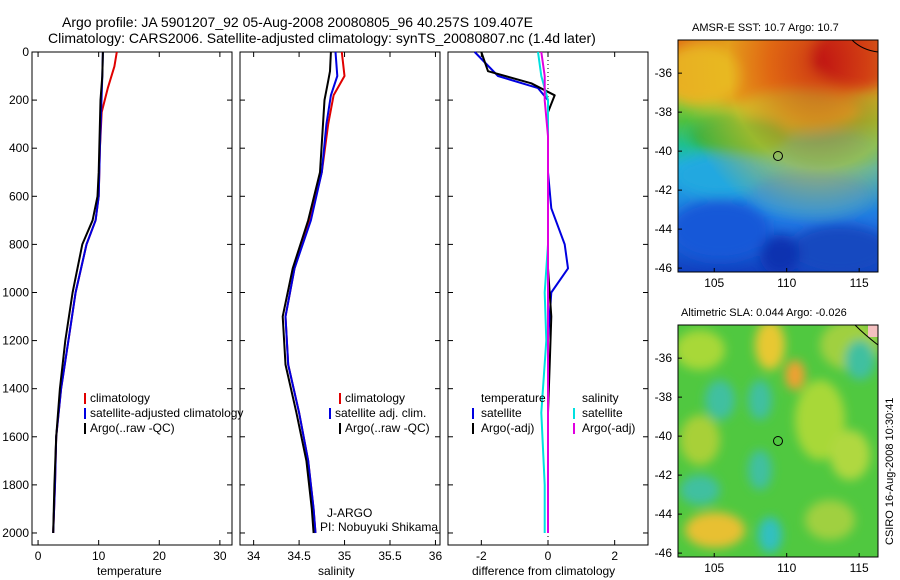 The width and height of the screenshot is (900, 580). What do you see at coordinates (129, 571) in the screenshot?
I see `temperature-xlabel: temperature` at bounding box center [129, 571].